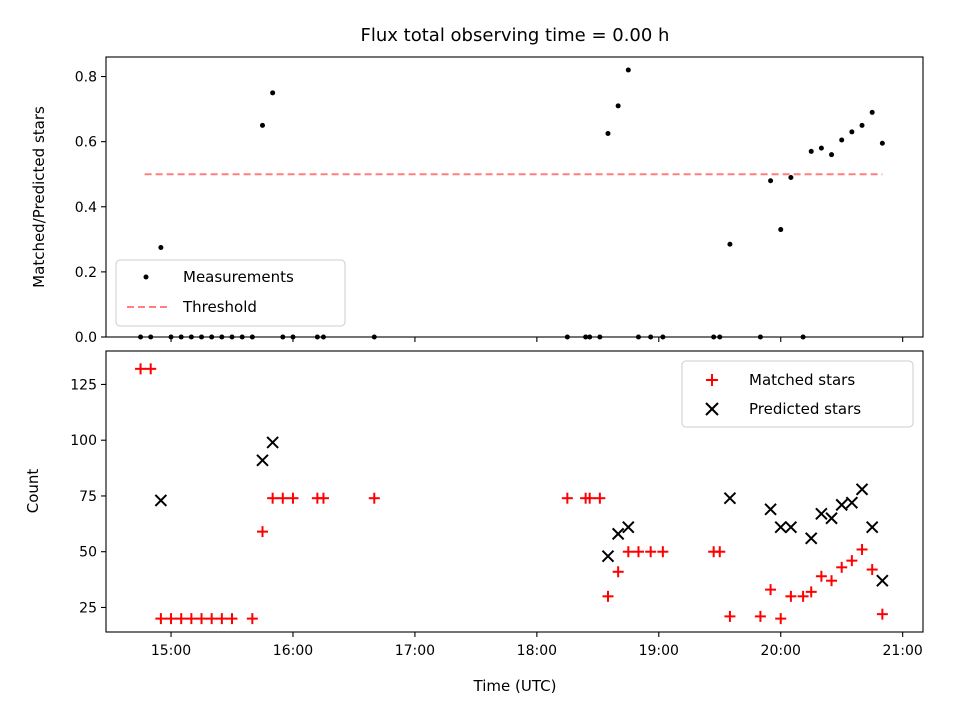  Describe the element at coordinates (88, 608) in the screenshot. I see `bottom-y-tick-label: 25` at that location.